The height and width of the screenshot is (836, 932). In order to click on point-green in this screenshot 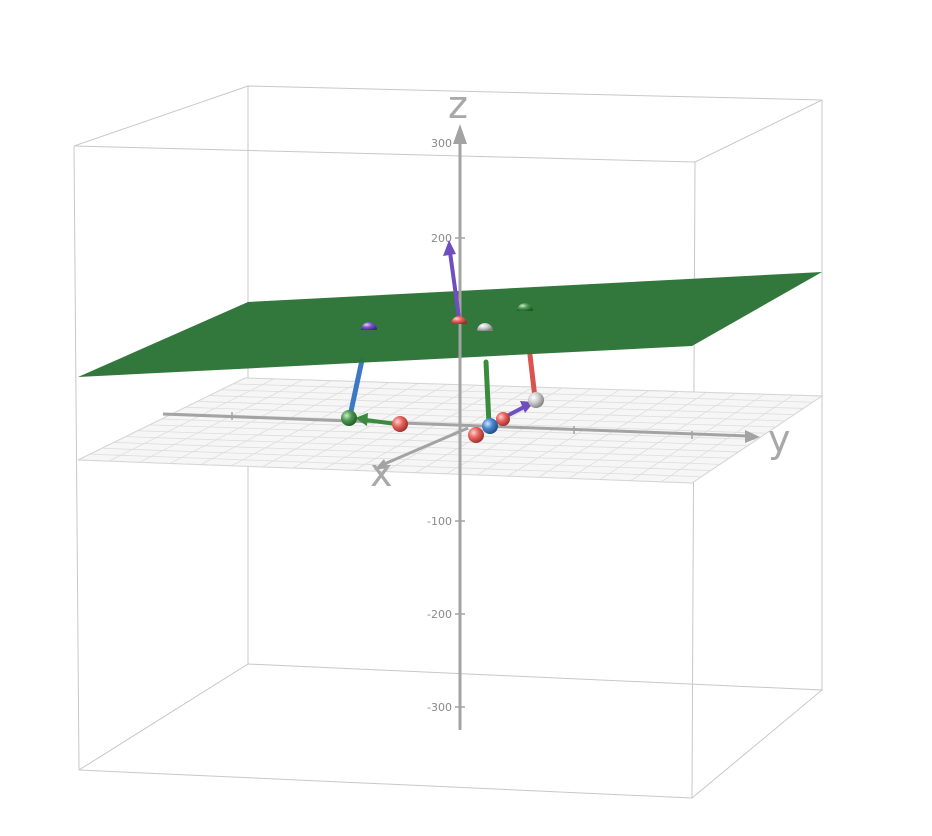, I will do `click(349, 418)`.